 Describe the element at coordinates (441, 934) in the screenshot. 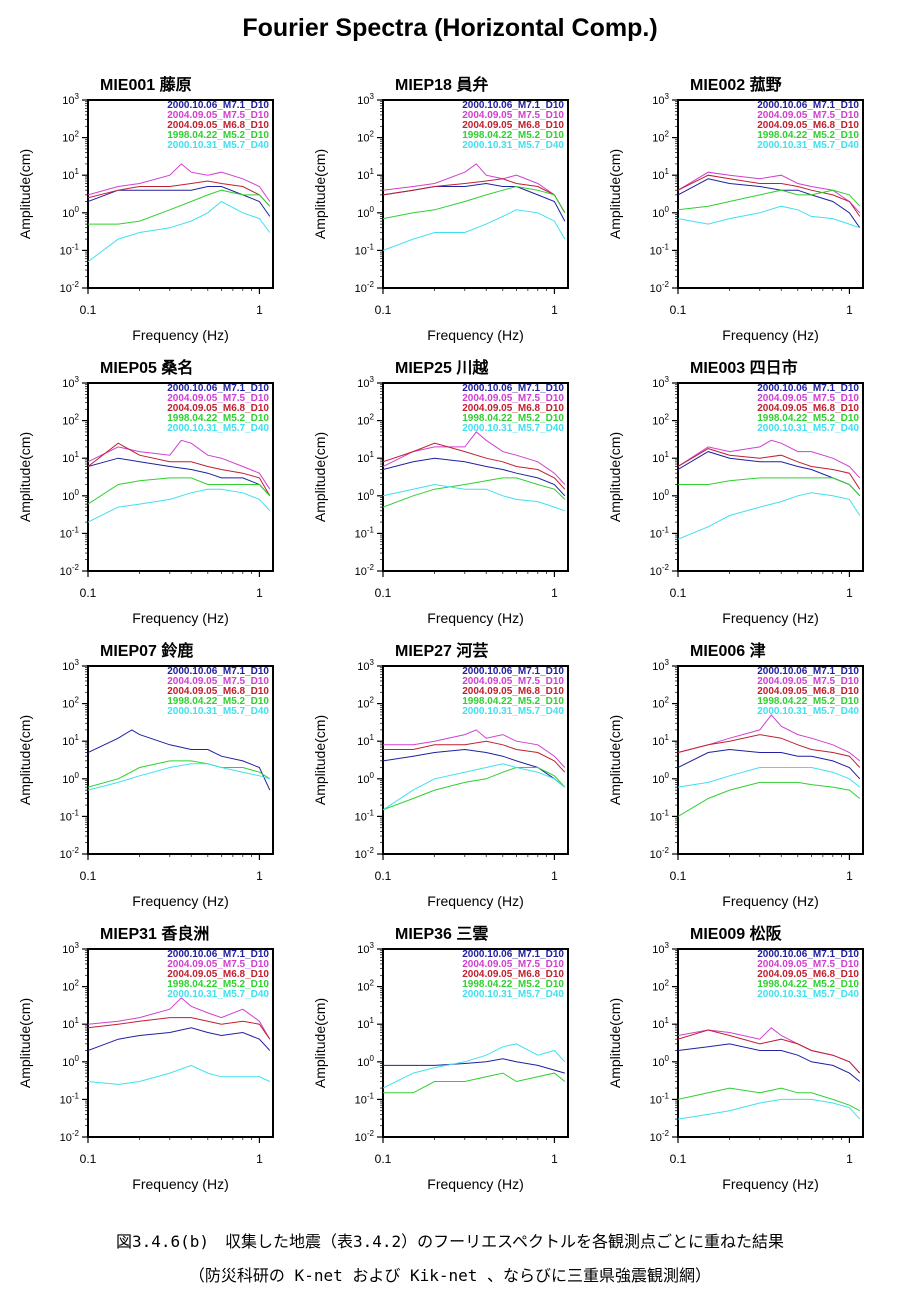

I see `station-title: MIEP36 三雲` at that location.